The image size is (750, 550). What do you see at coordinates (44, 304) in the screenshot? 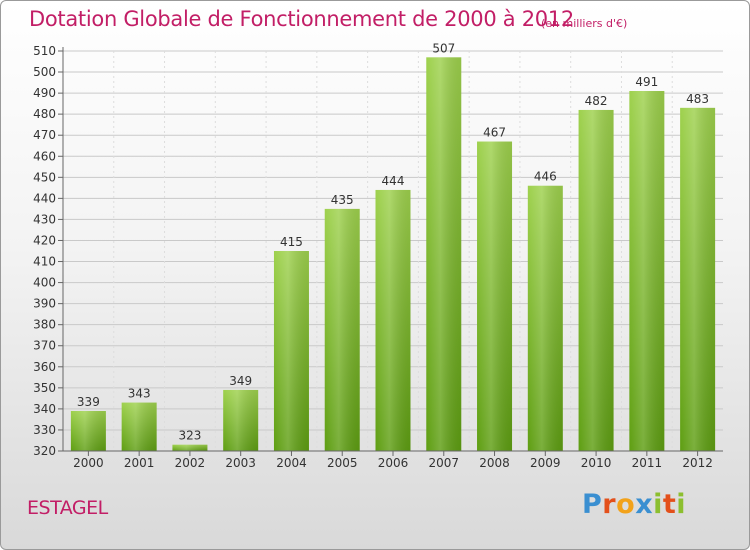
I see `ytick-label-390: 390` at bounding box center [44, 304].